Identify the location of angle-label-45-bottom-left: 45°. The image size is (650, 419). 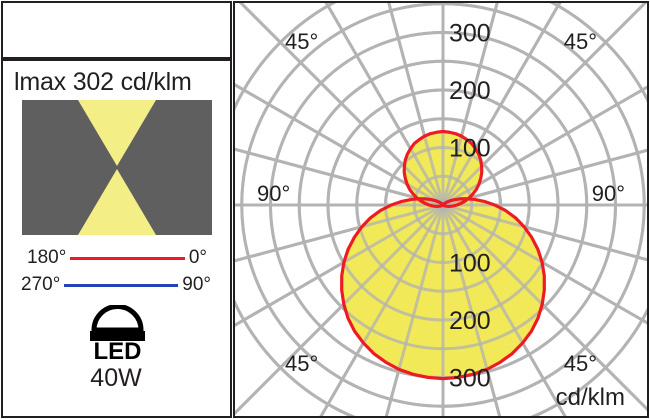
(301, 363).